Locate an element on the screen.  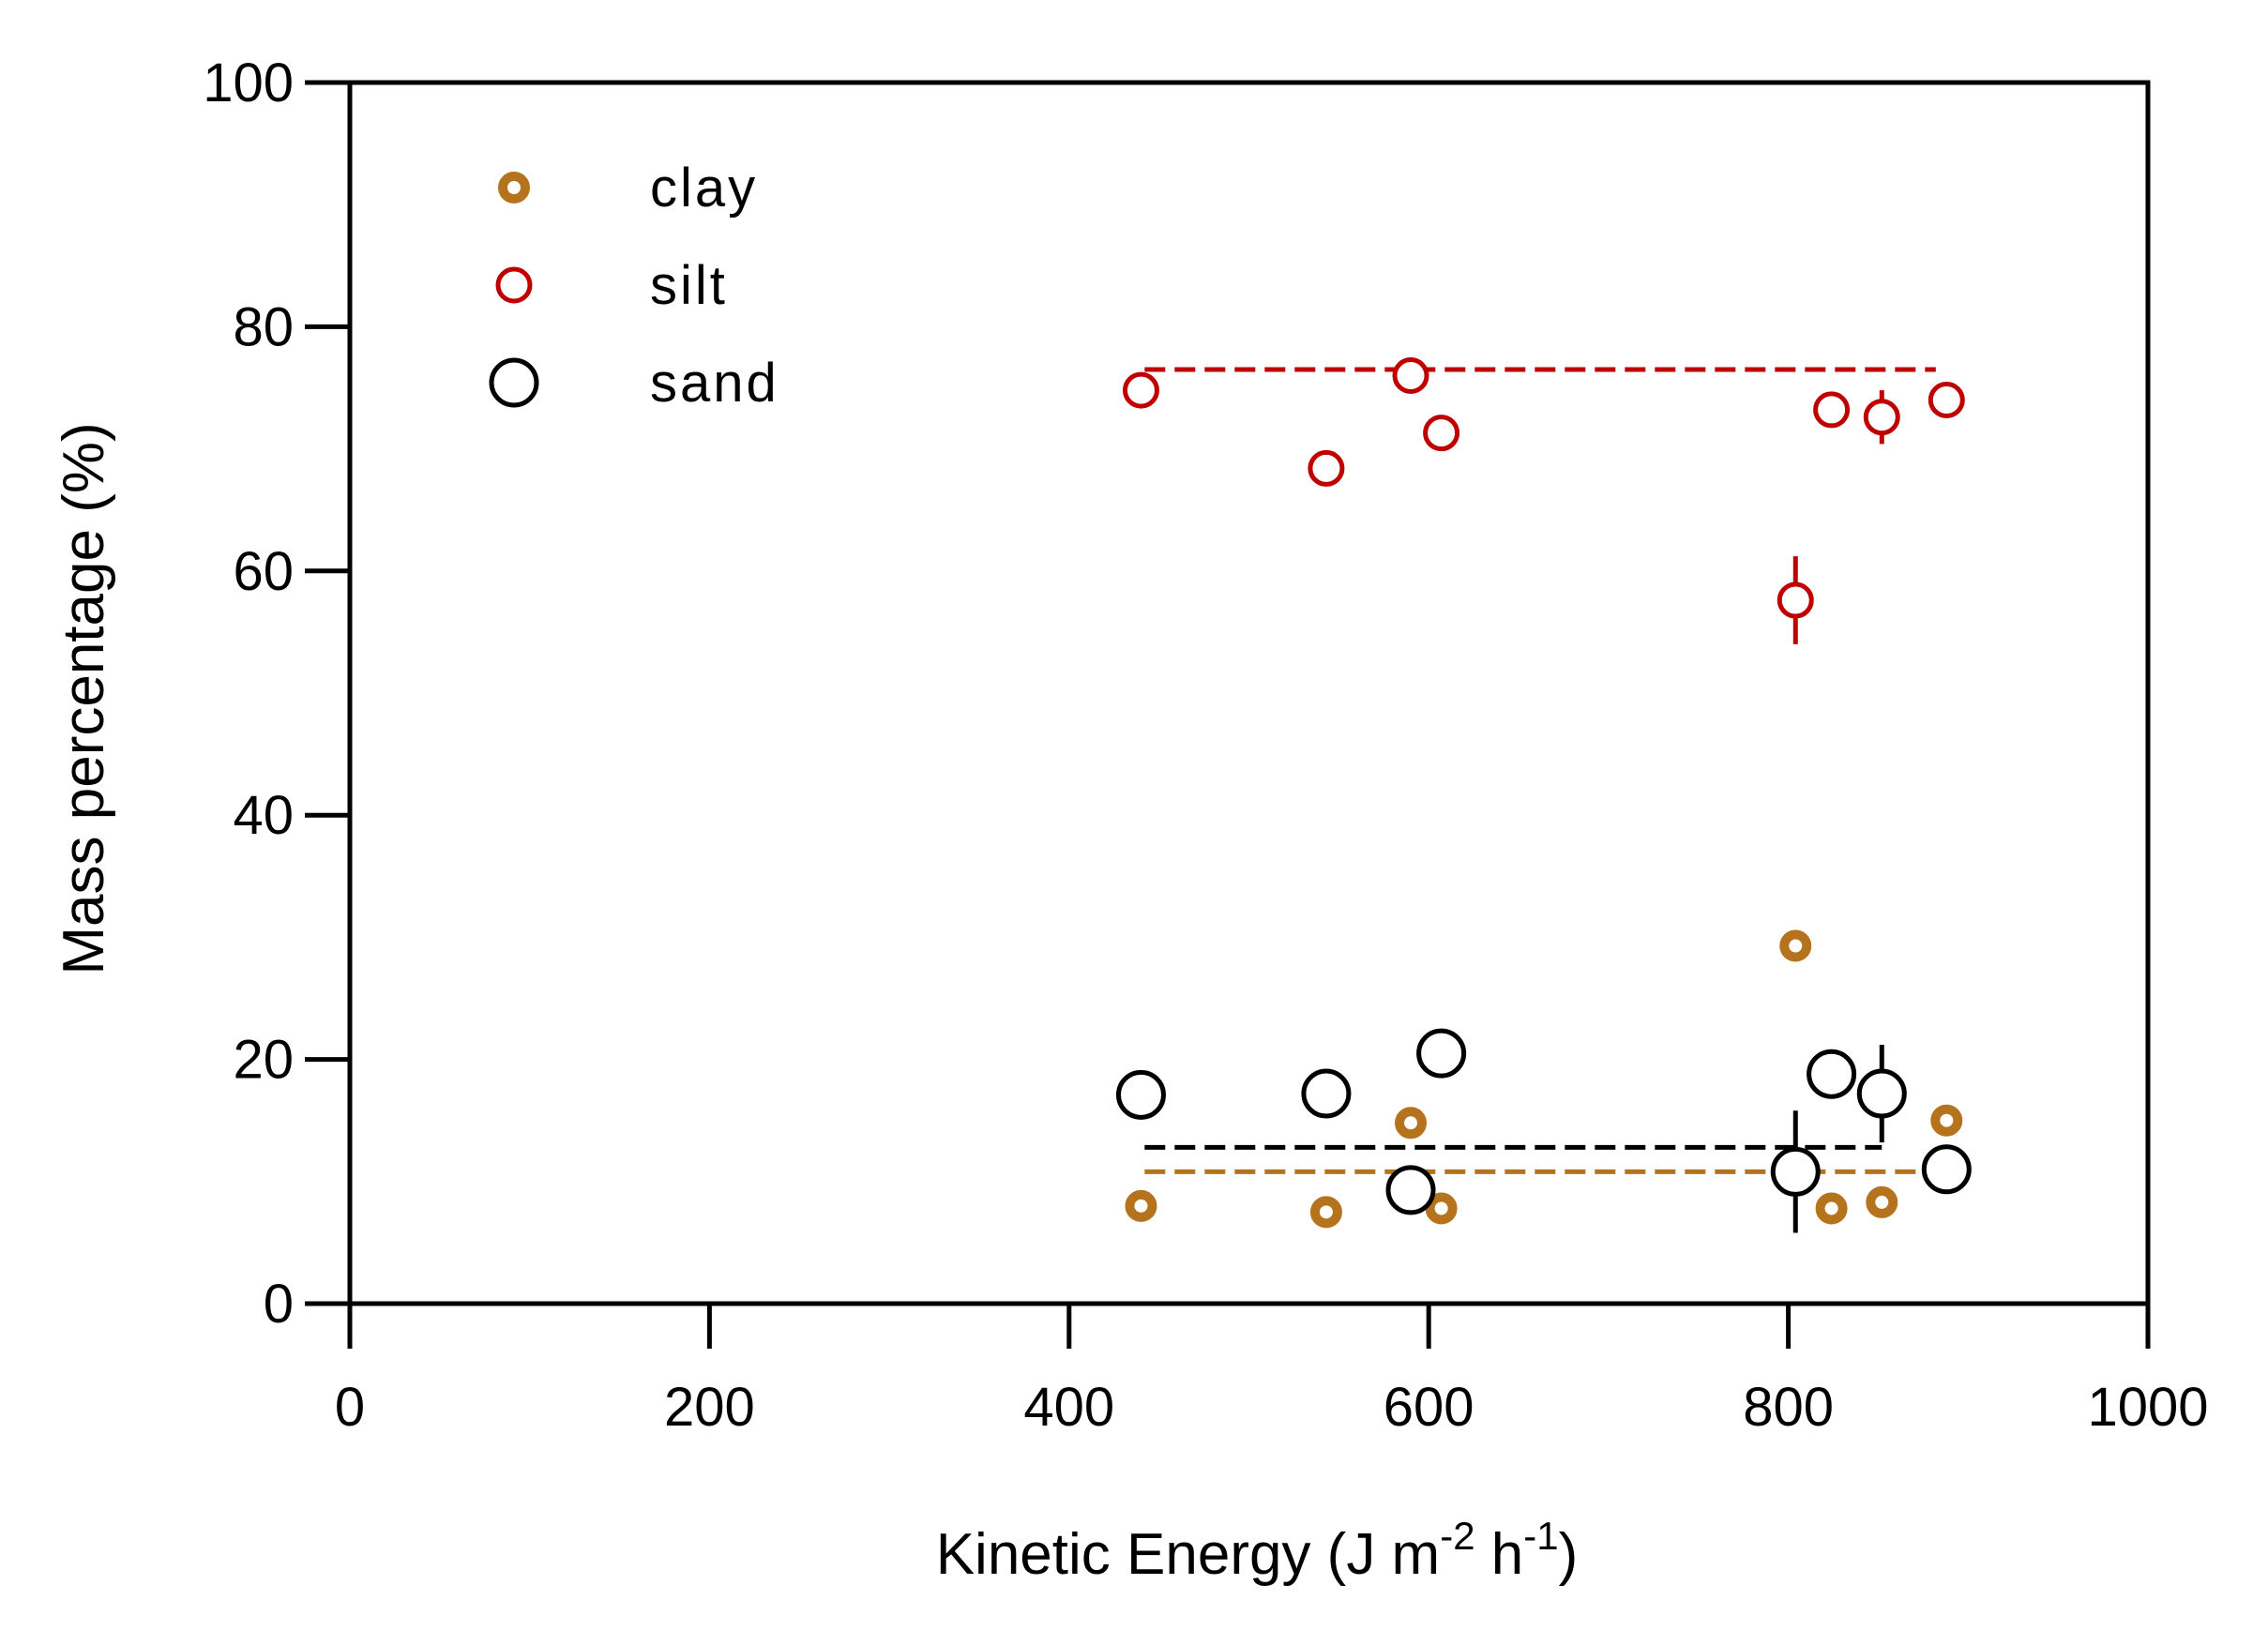
x-axis-title: Kinetic Energy (J m-2 h-1) is located at coordinates (1257, 1551).